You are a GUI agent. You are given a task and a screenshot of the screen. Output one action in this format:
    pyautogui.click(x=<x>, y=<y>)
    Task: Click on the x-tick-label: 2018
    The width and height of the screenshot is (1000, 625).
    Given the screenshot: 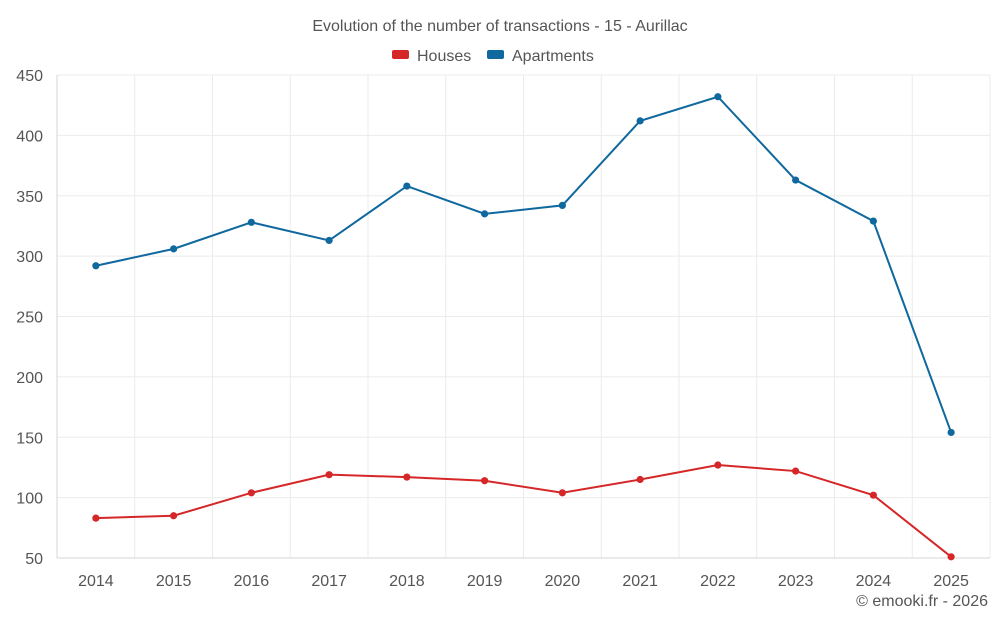 What is the action you would take?
    pyautogui.click(x=407, y=581)
    